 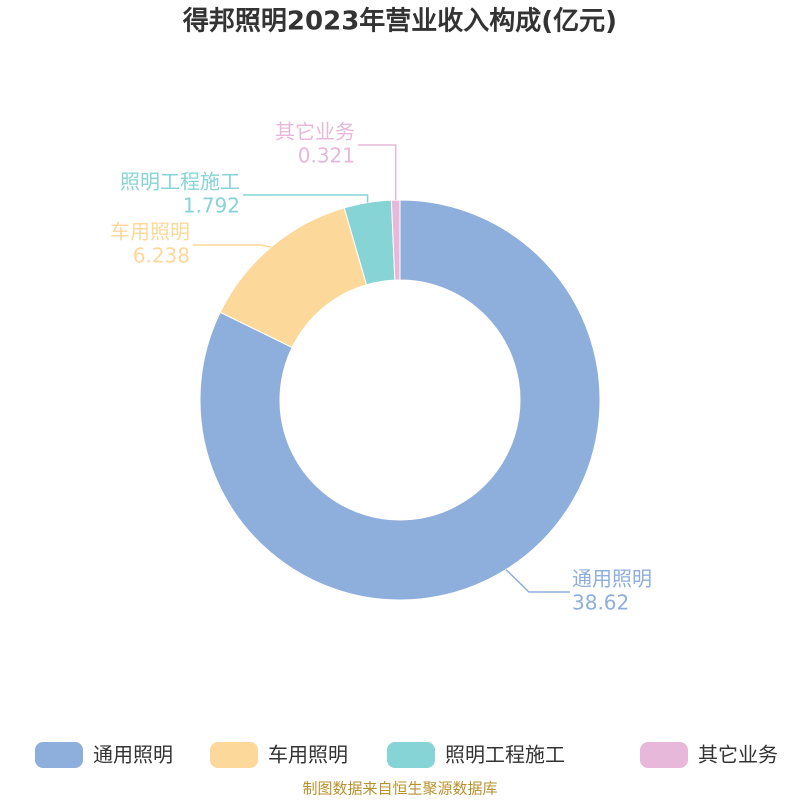 What do you see at coordinates (133, 755) in the screenshot?
I see `legend-label: 通用照明` at bounding box center [133, 755].